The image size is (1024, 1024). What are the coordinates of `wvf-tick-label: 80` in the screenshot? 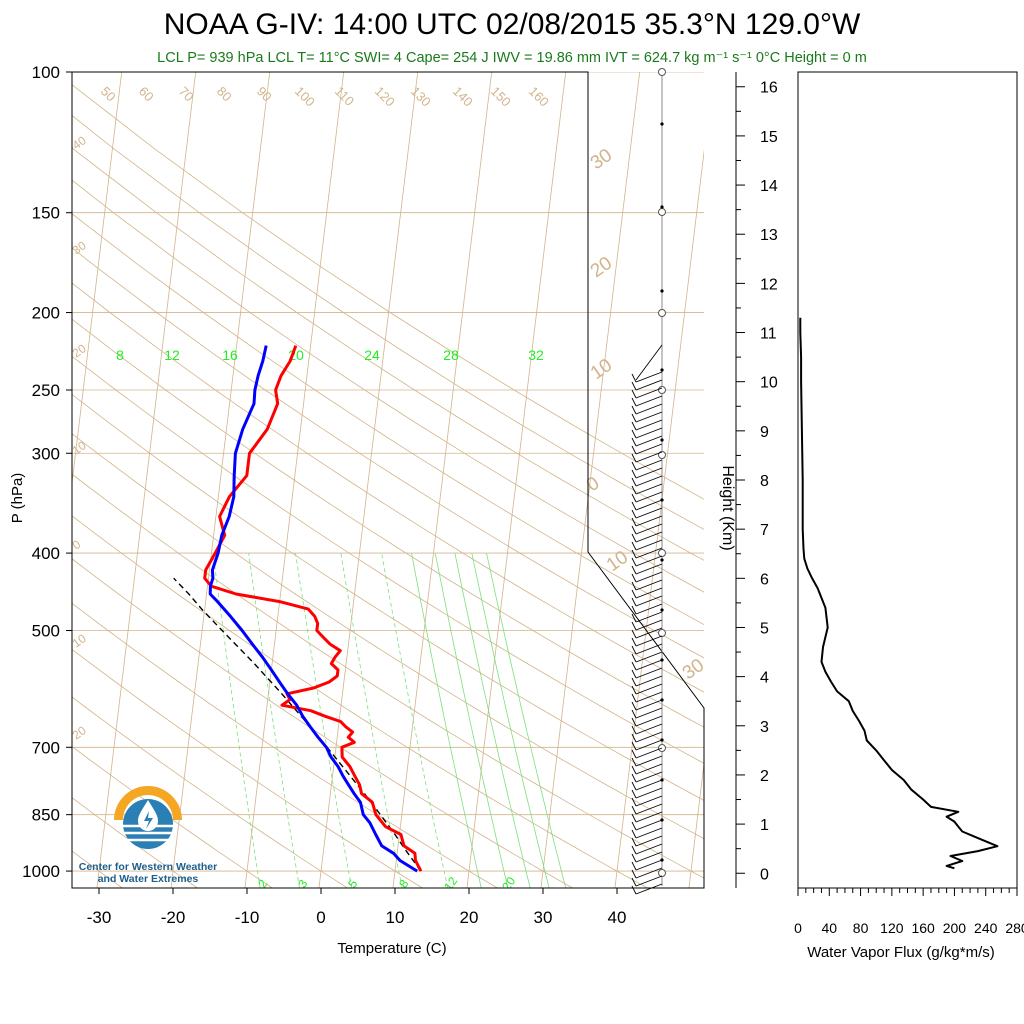 It's located at (861, 928).